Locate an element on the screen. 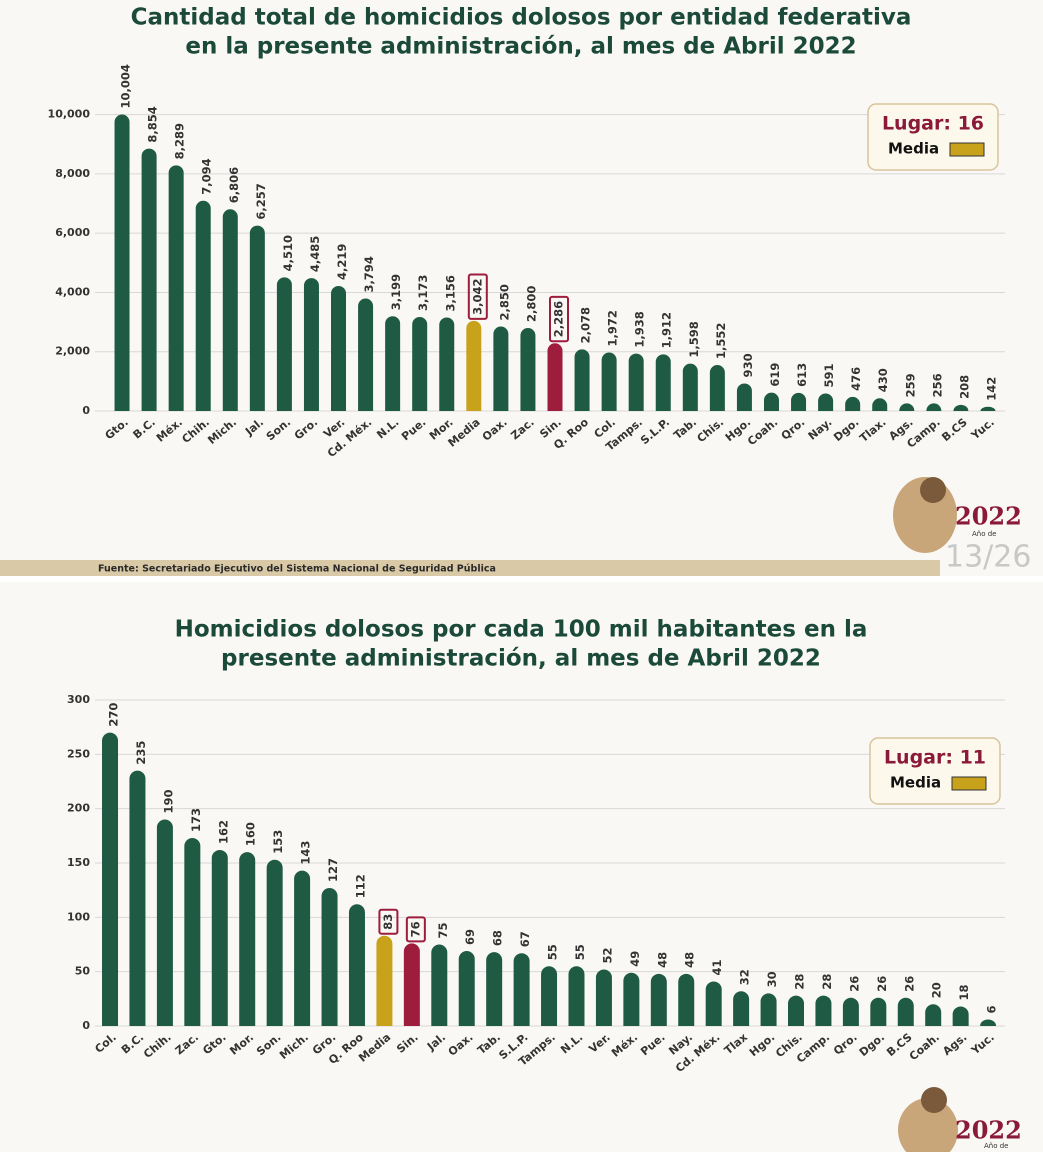 Image resolution: width=1043 pixels, height=1152 pixels. value-label: 3,042 is located at coordinates (477, 296).